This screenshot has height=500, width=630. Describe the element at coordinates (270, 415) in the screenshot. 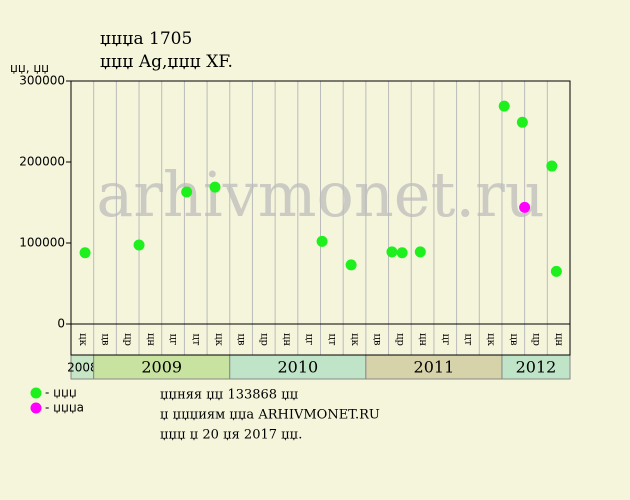

I see `note: џ џџџиям џџа ARHIVMONET.RU` at that location.